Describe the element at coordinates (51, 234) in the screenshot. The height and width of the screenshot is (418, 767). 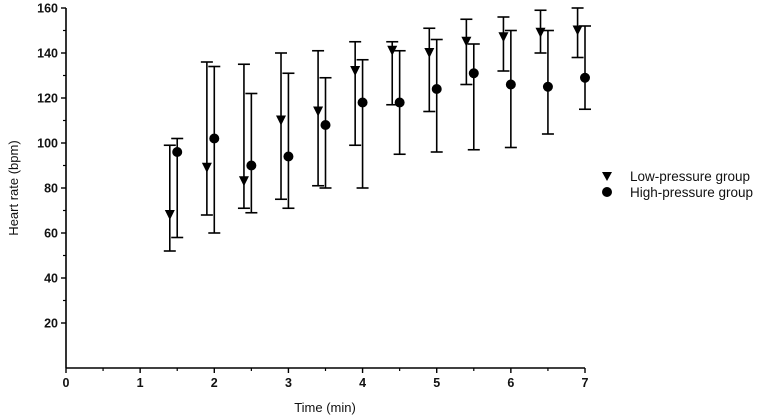
I see `y-tick-label: 60` at that location.